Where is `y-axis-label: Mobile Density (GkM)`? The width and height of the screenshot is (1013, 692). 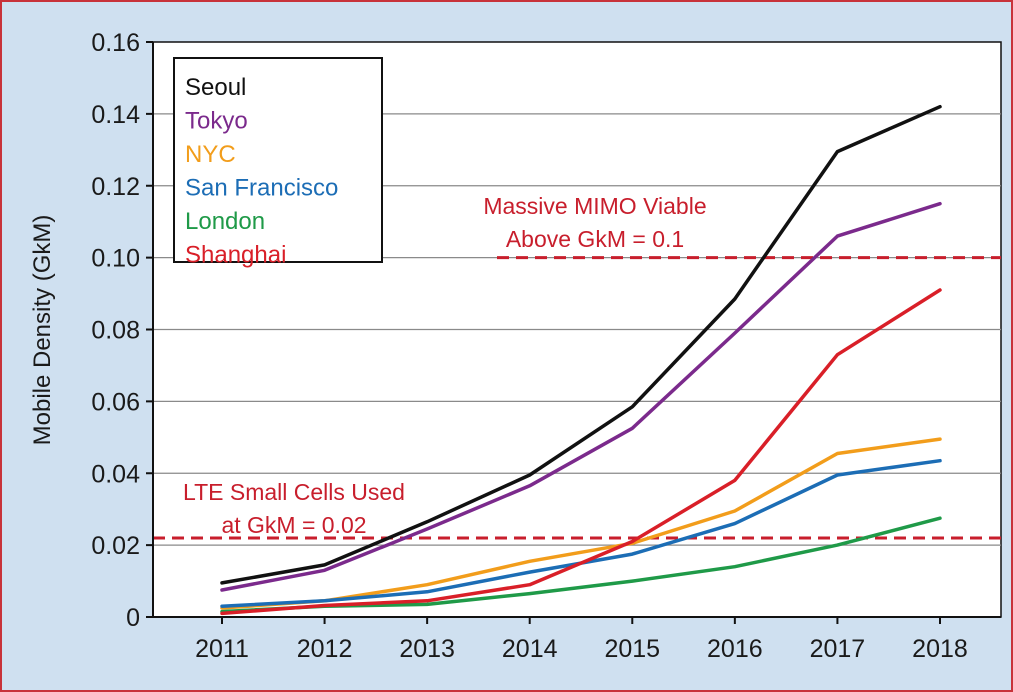 y-axis-label: Mobile Density (GkM) is located at coordinates (42, 330).